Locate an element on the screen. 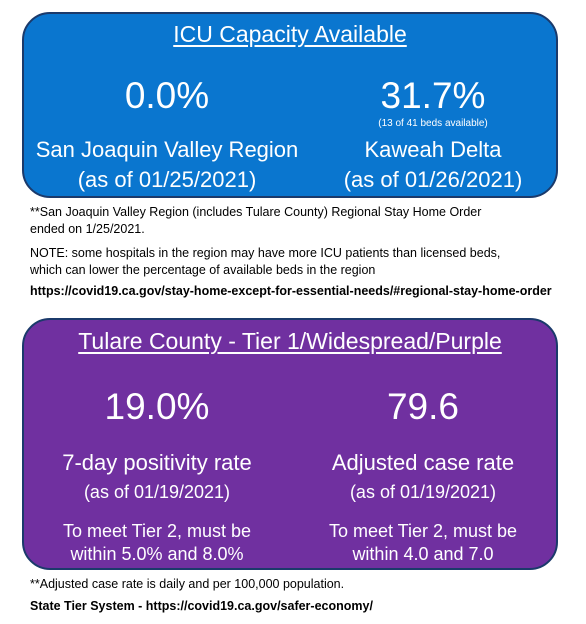  case-rate-requirement-line: To meet Tier 2, must be is located at coordinates (423, 531).